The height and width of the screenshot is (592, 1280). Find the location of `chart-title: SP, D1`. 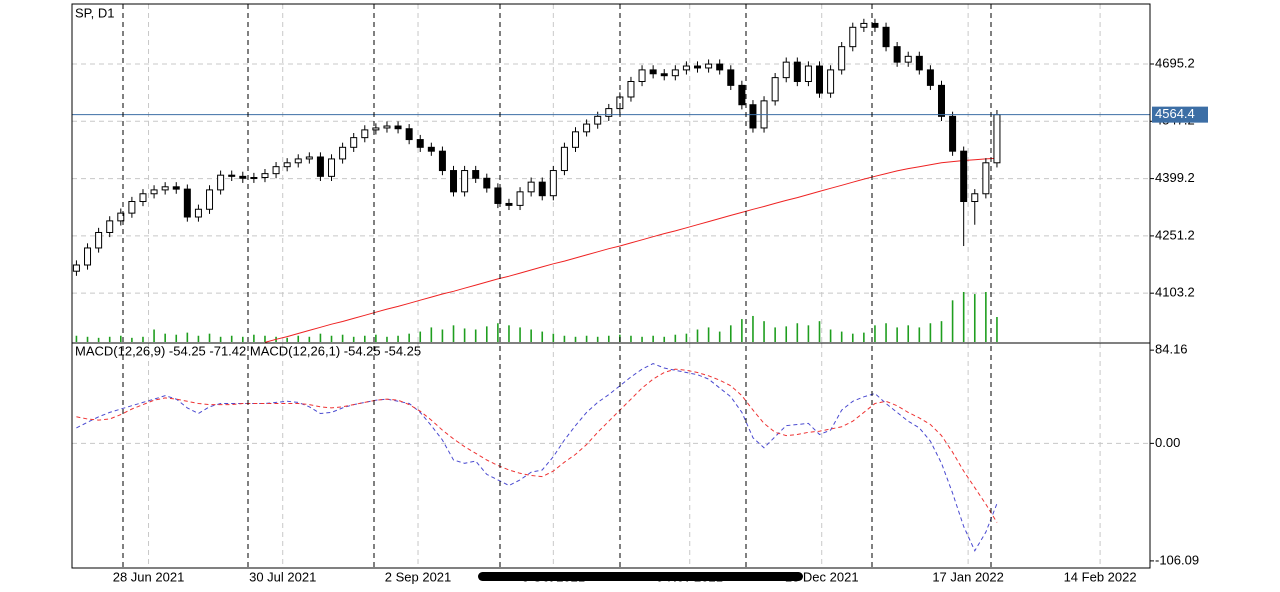

chart-title: SP, D1 is located at coordinates (95, 12).